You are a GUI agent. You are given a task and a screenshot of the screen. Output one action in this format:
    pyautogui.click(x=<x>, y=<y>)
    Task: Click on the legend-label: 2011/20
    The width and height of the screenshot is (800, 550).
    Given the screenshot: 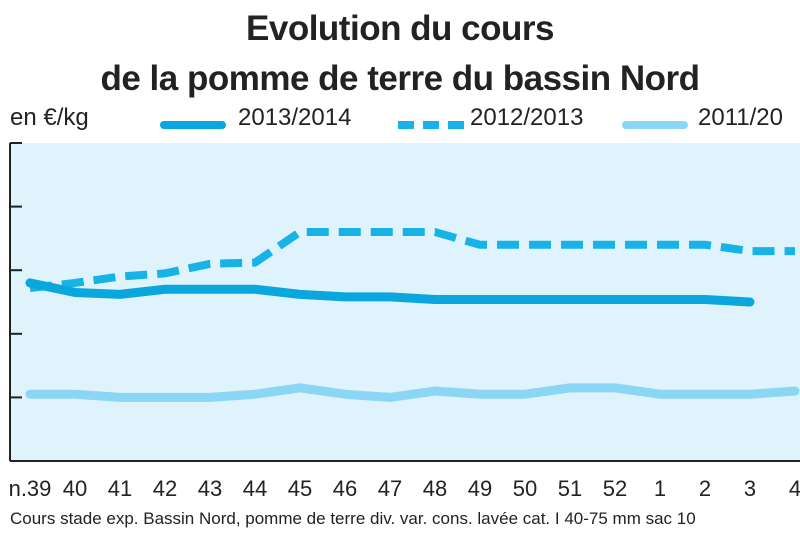 What is the action you would take?
    pyautogui.click(x=740, y=117)
    